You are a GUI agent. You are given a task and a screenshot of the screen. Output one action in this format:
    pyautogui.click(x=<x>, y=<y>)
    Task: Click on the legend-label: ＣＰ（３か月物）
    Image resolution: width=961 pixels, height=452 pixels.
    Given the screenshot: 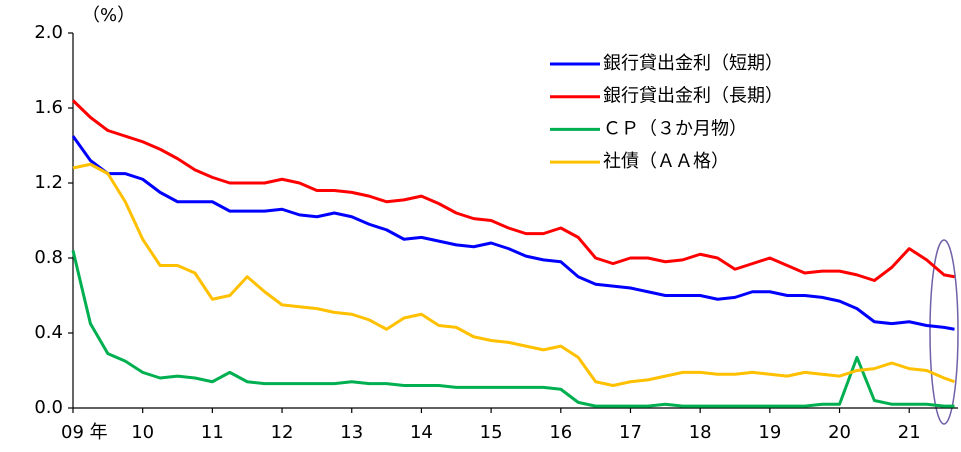 What is the action you would take?
    pyautogui.click(x=675, y=128)
    